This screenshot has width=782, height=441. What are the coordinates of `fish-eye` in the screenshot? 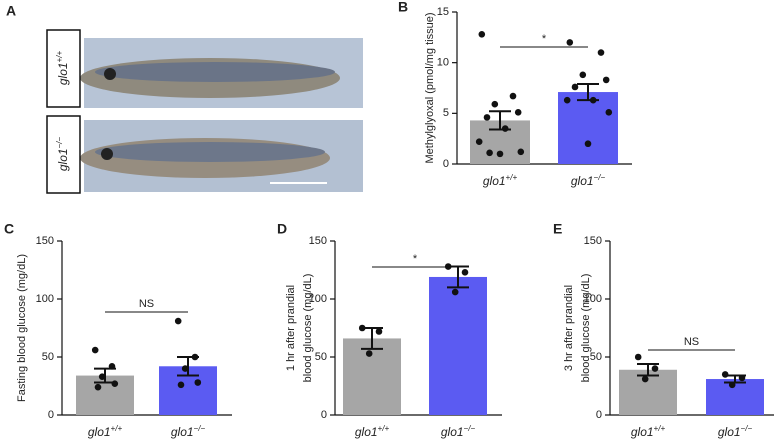 It's located at (107, 154).